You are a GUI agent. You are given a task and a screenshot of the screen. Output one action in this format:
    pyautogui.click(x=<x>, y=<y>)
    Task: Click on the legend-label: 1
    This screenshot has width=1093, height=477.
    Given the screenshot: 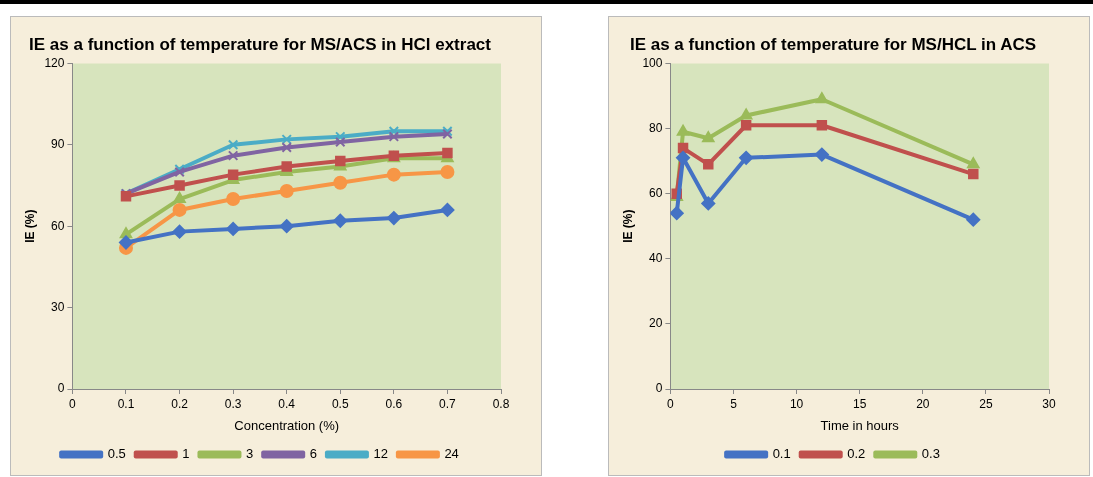 What is the action you would take?
    pyautogui.click(x=186, y=454)
    